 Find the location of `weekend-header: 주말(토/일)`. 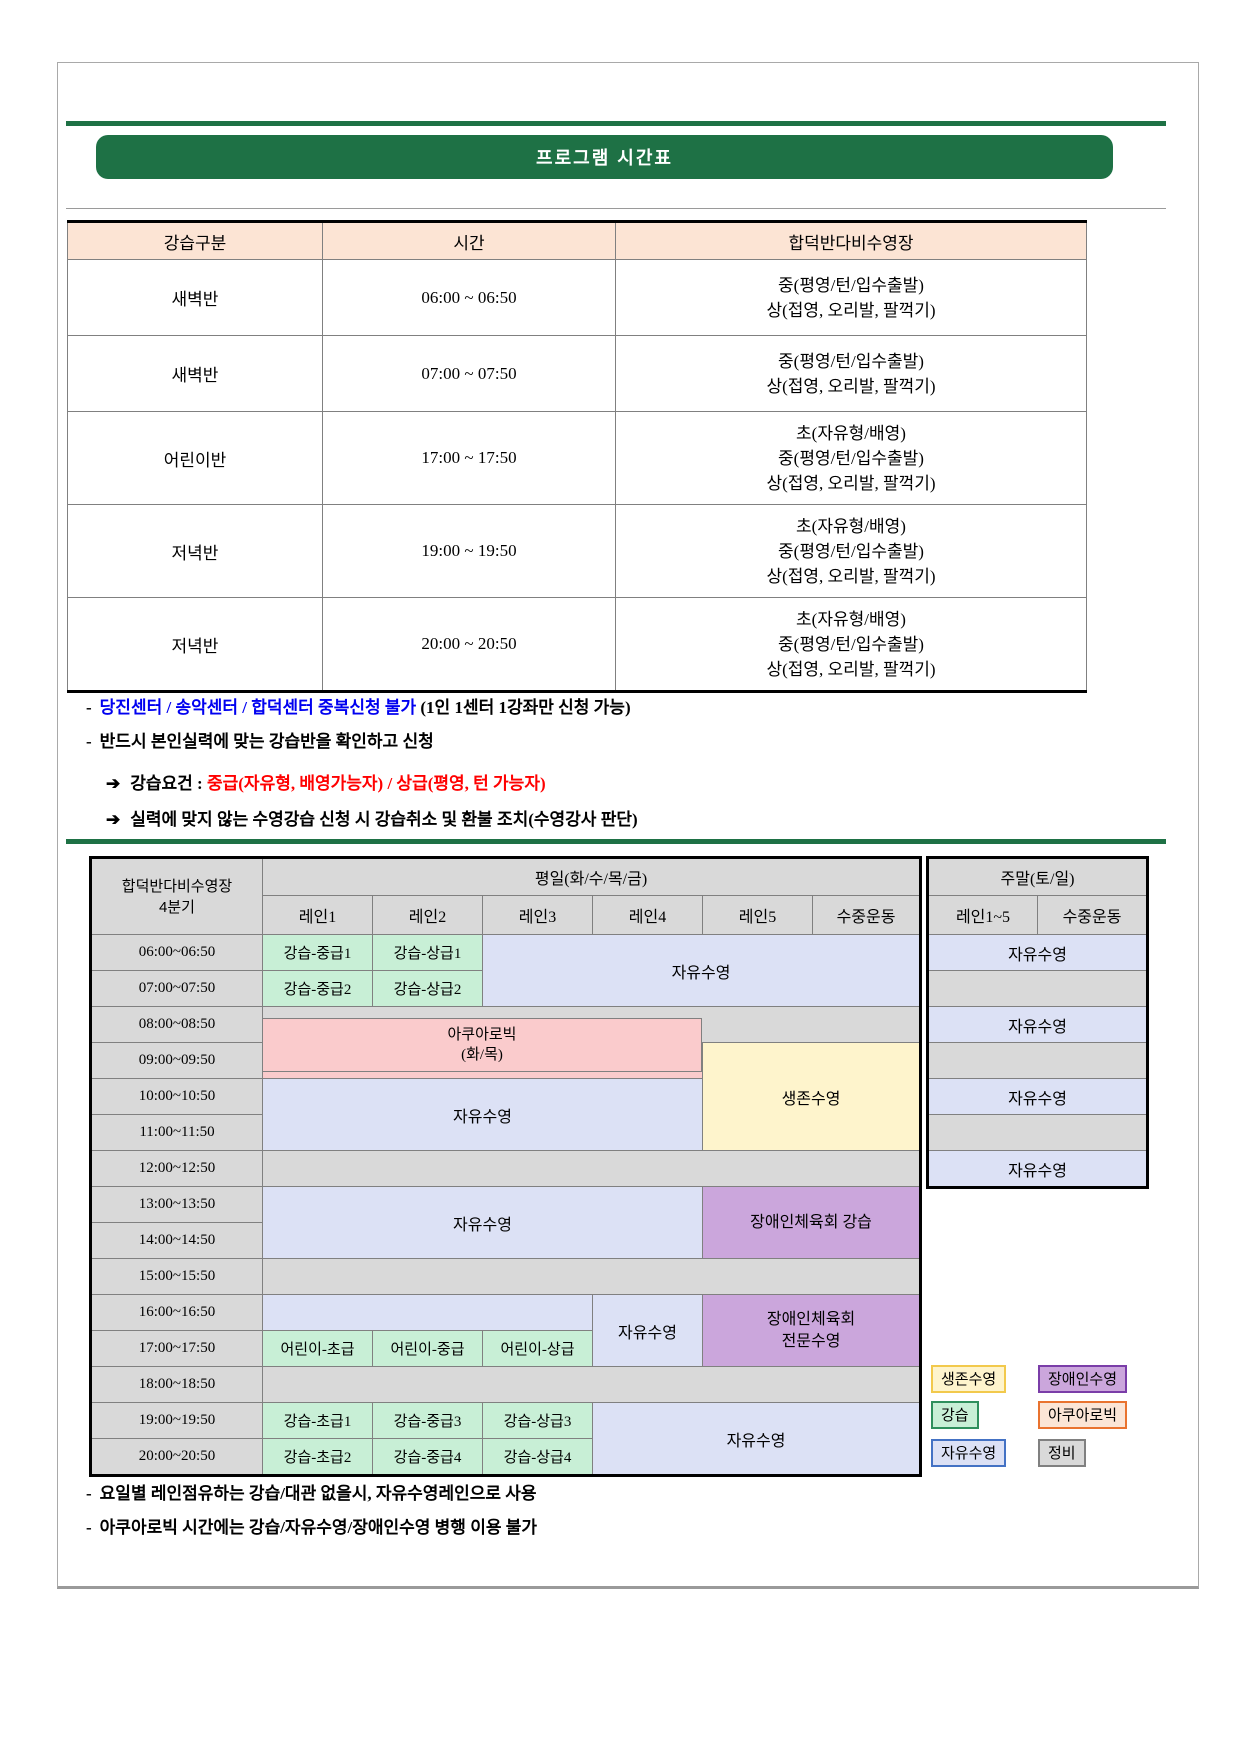

weekend-header: 주말(토/일) is located at coordinates (1037, 876).